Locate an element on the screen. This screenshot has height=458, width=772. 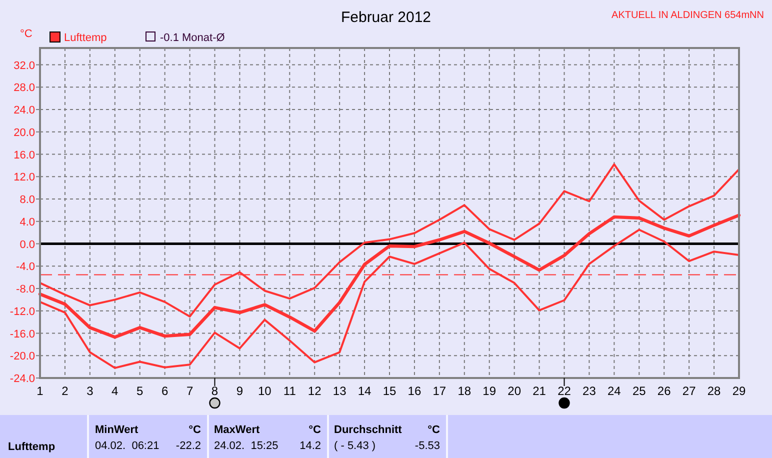
x-tick-label: 1 is located at coordinates (40, 391).